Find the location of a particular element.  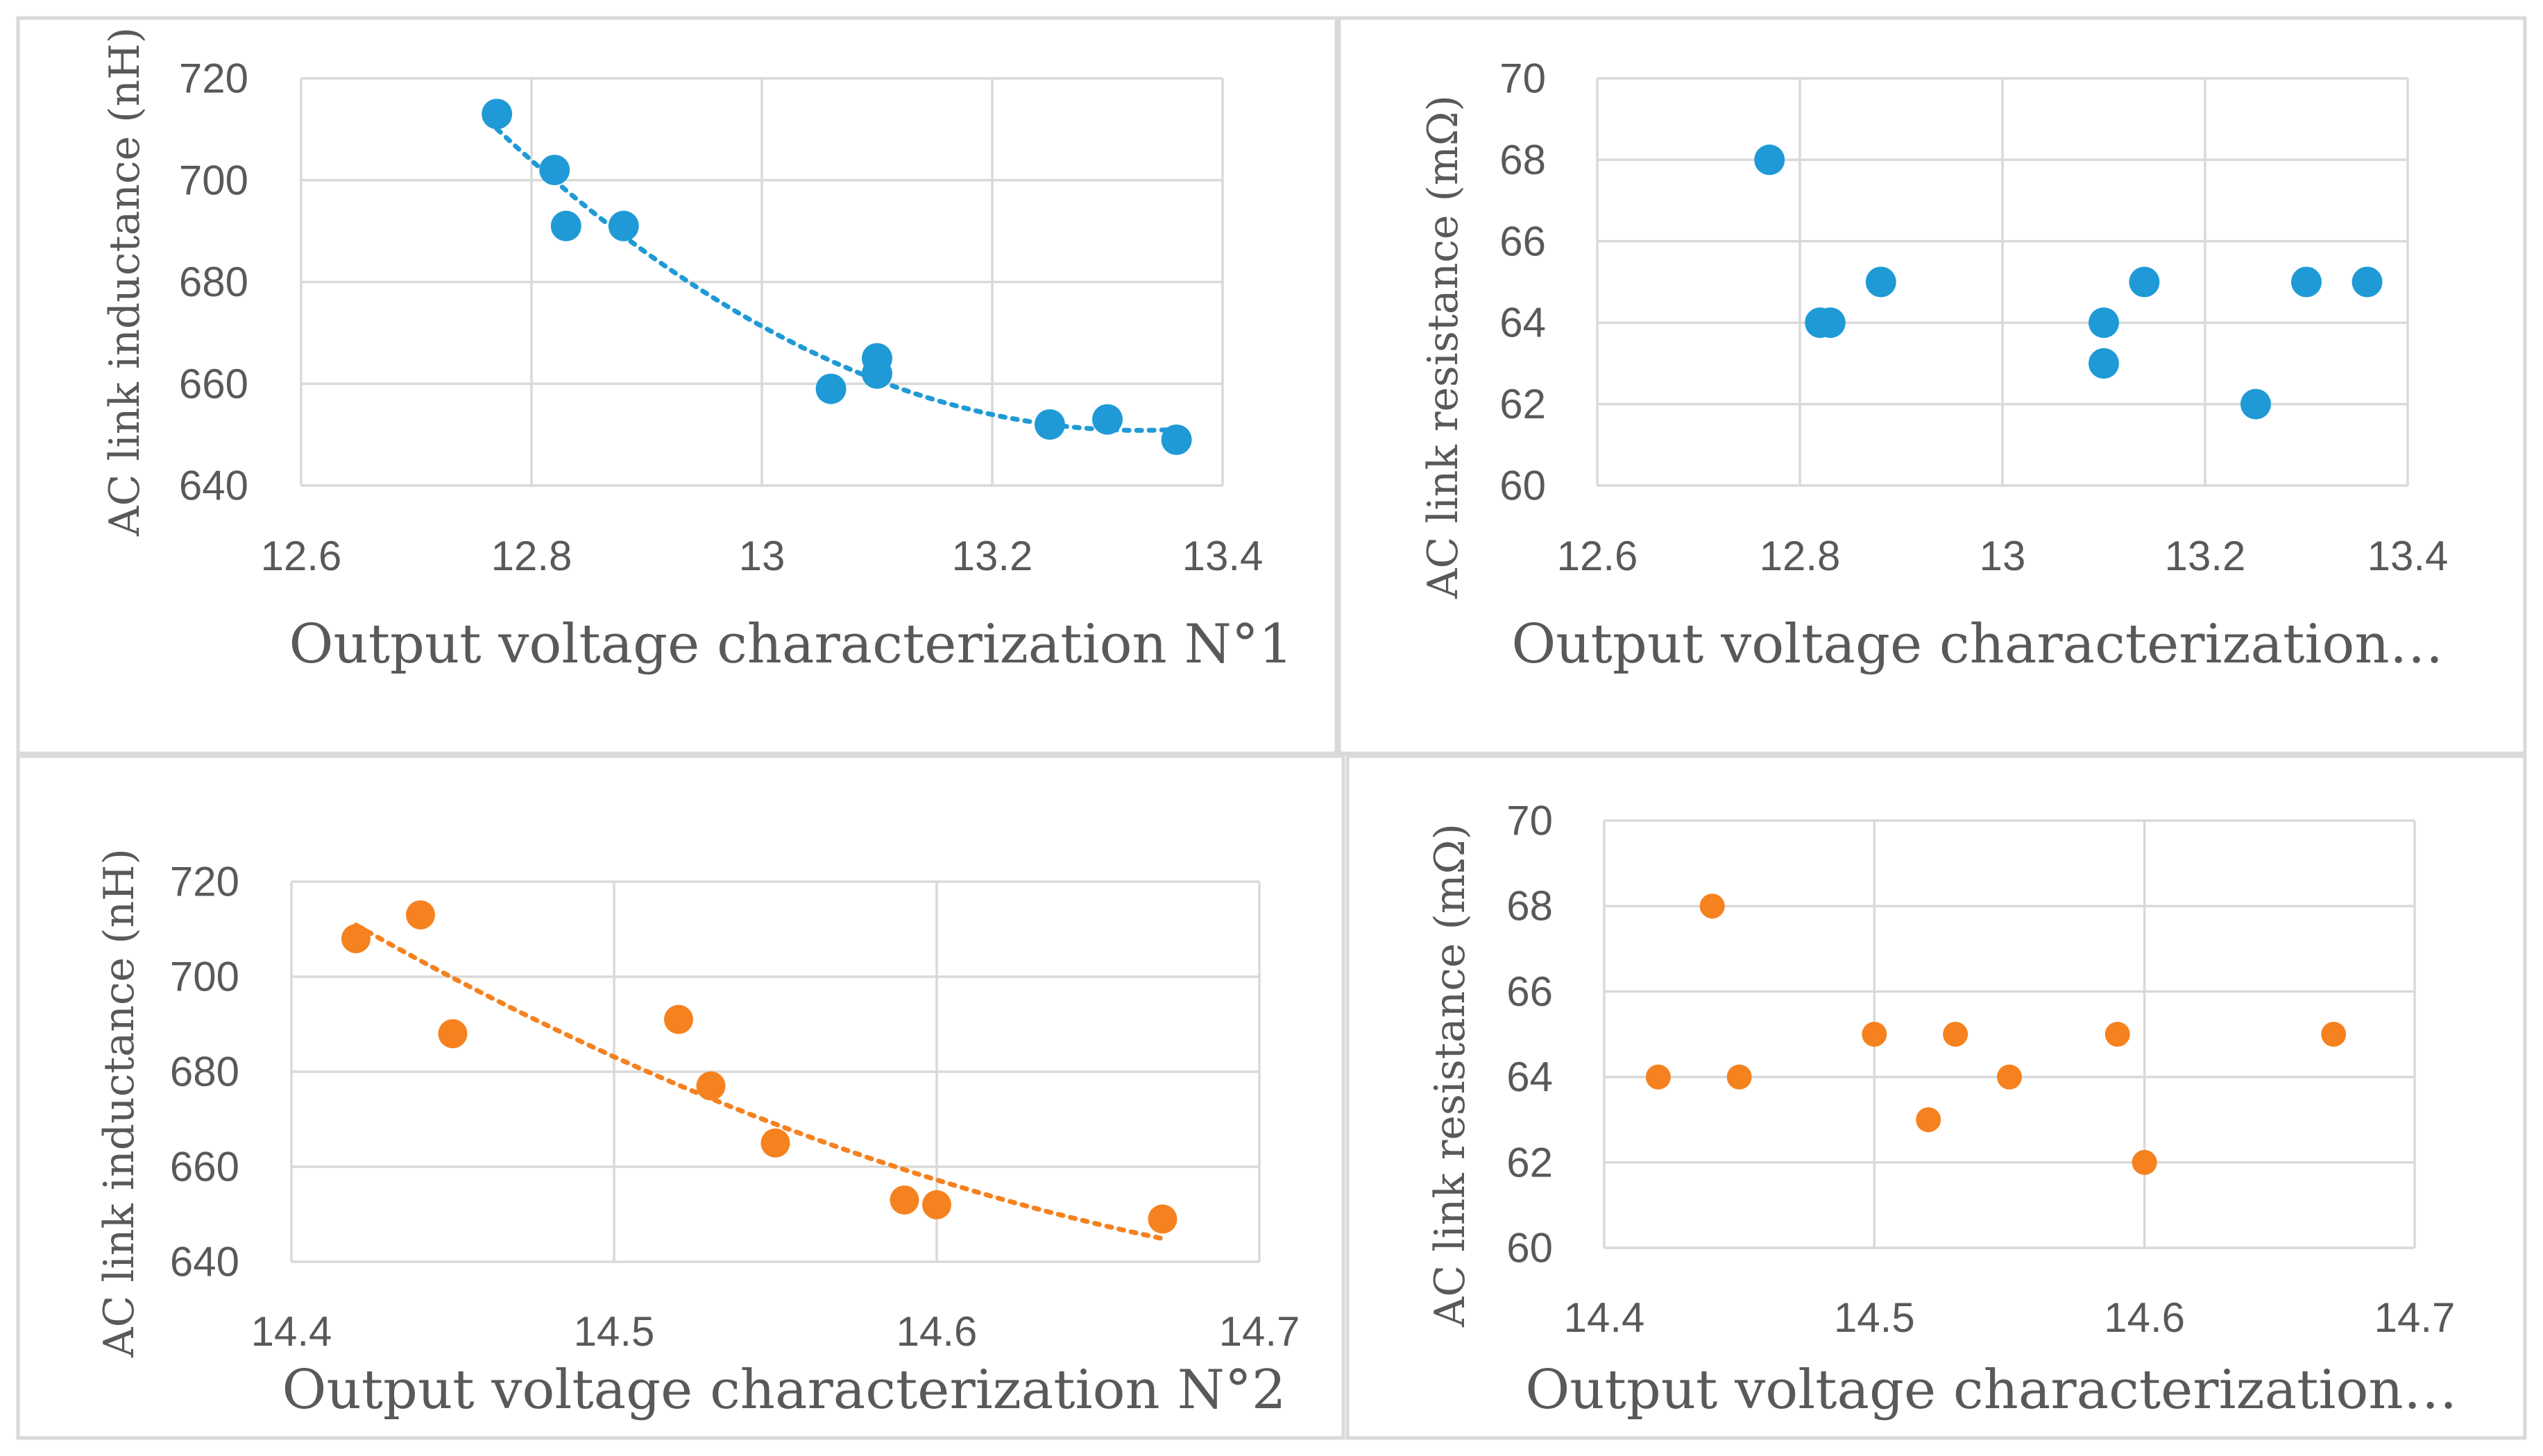

x-axis-label: Output voltage characterization N°2 is located at coordinates (784, 1390).